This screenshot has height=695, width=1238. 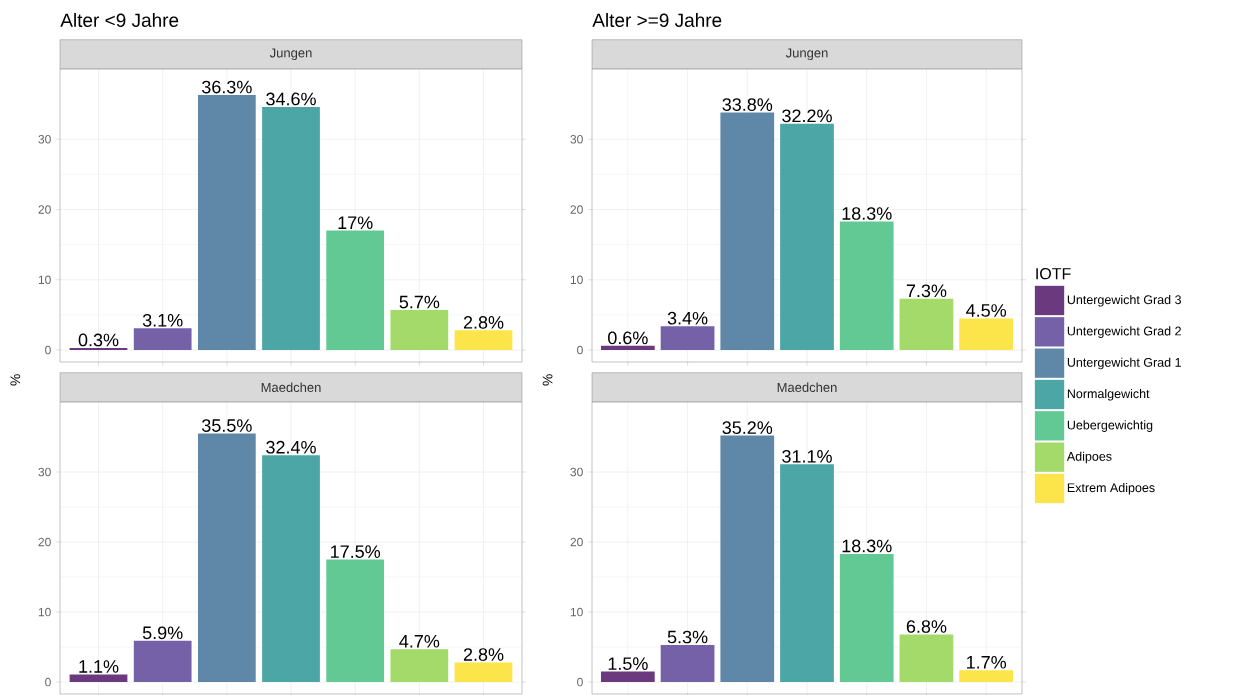 What do you see at coordinates (162, 633) in the screenshot?
I see `data-label: 5.9%` at bounding box center [162, 633].